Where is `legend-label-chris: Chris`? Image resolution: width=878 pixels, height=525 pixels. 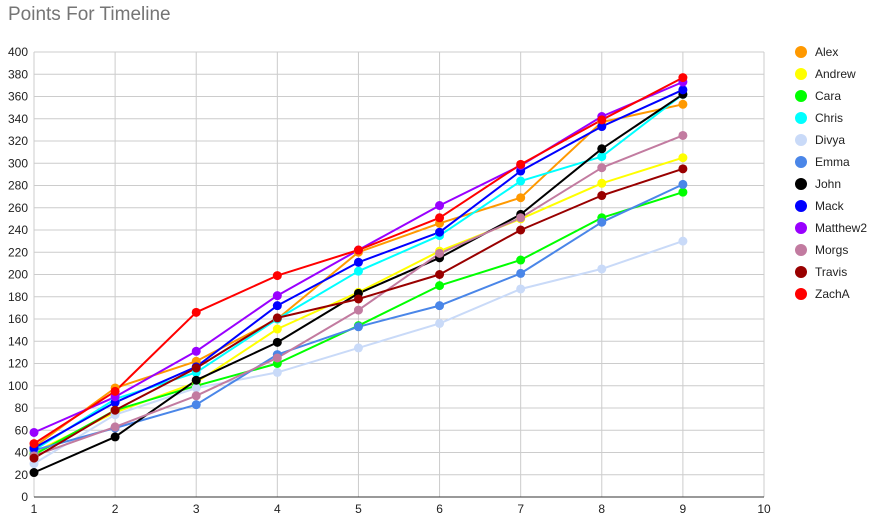 legend-label-chris: Chris is located at coordinates (829, 118).